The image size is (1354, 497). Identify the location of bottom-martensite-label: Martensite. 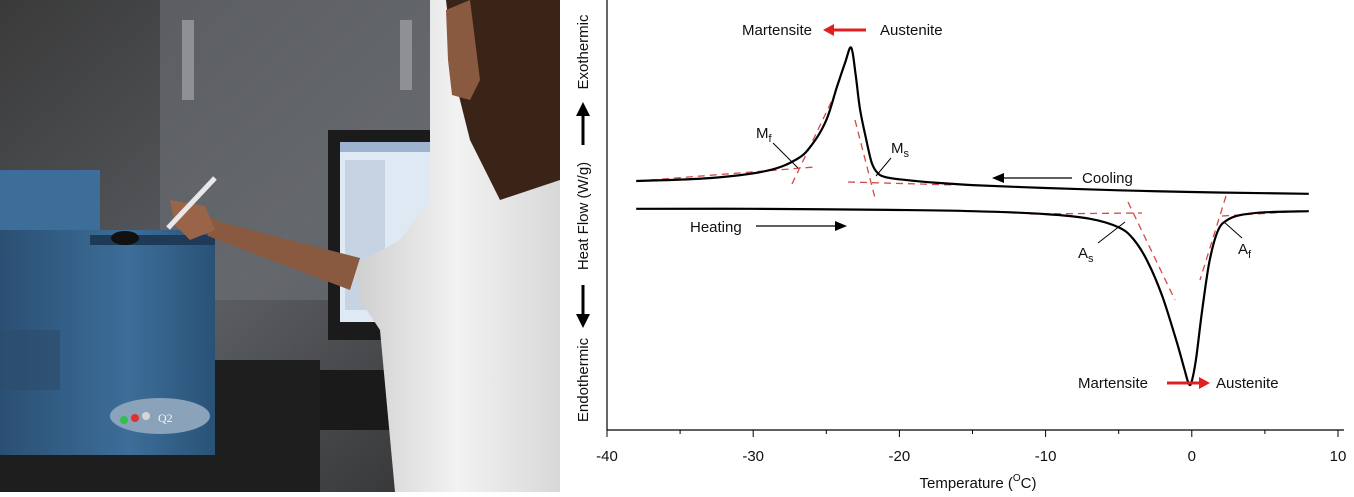
(1113, 383).